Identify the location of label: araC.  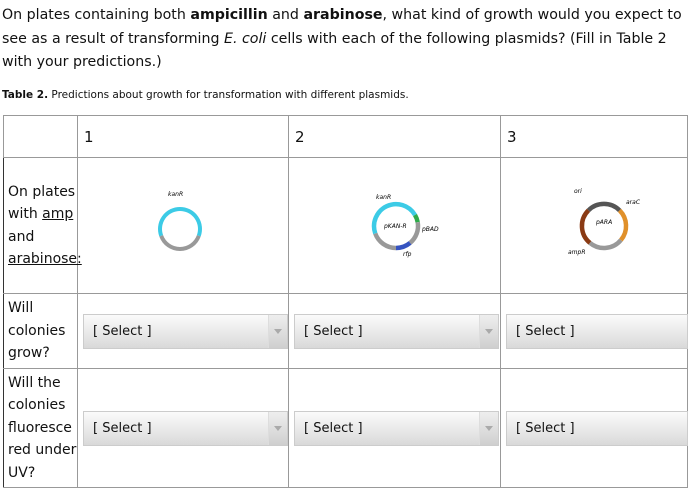
(633, 202).